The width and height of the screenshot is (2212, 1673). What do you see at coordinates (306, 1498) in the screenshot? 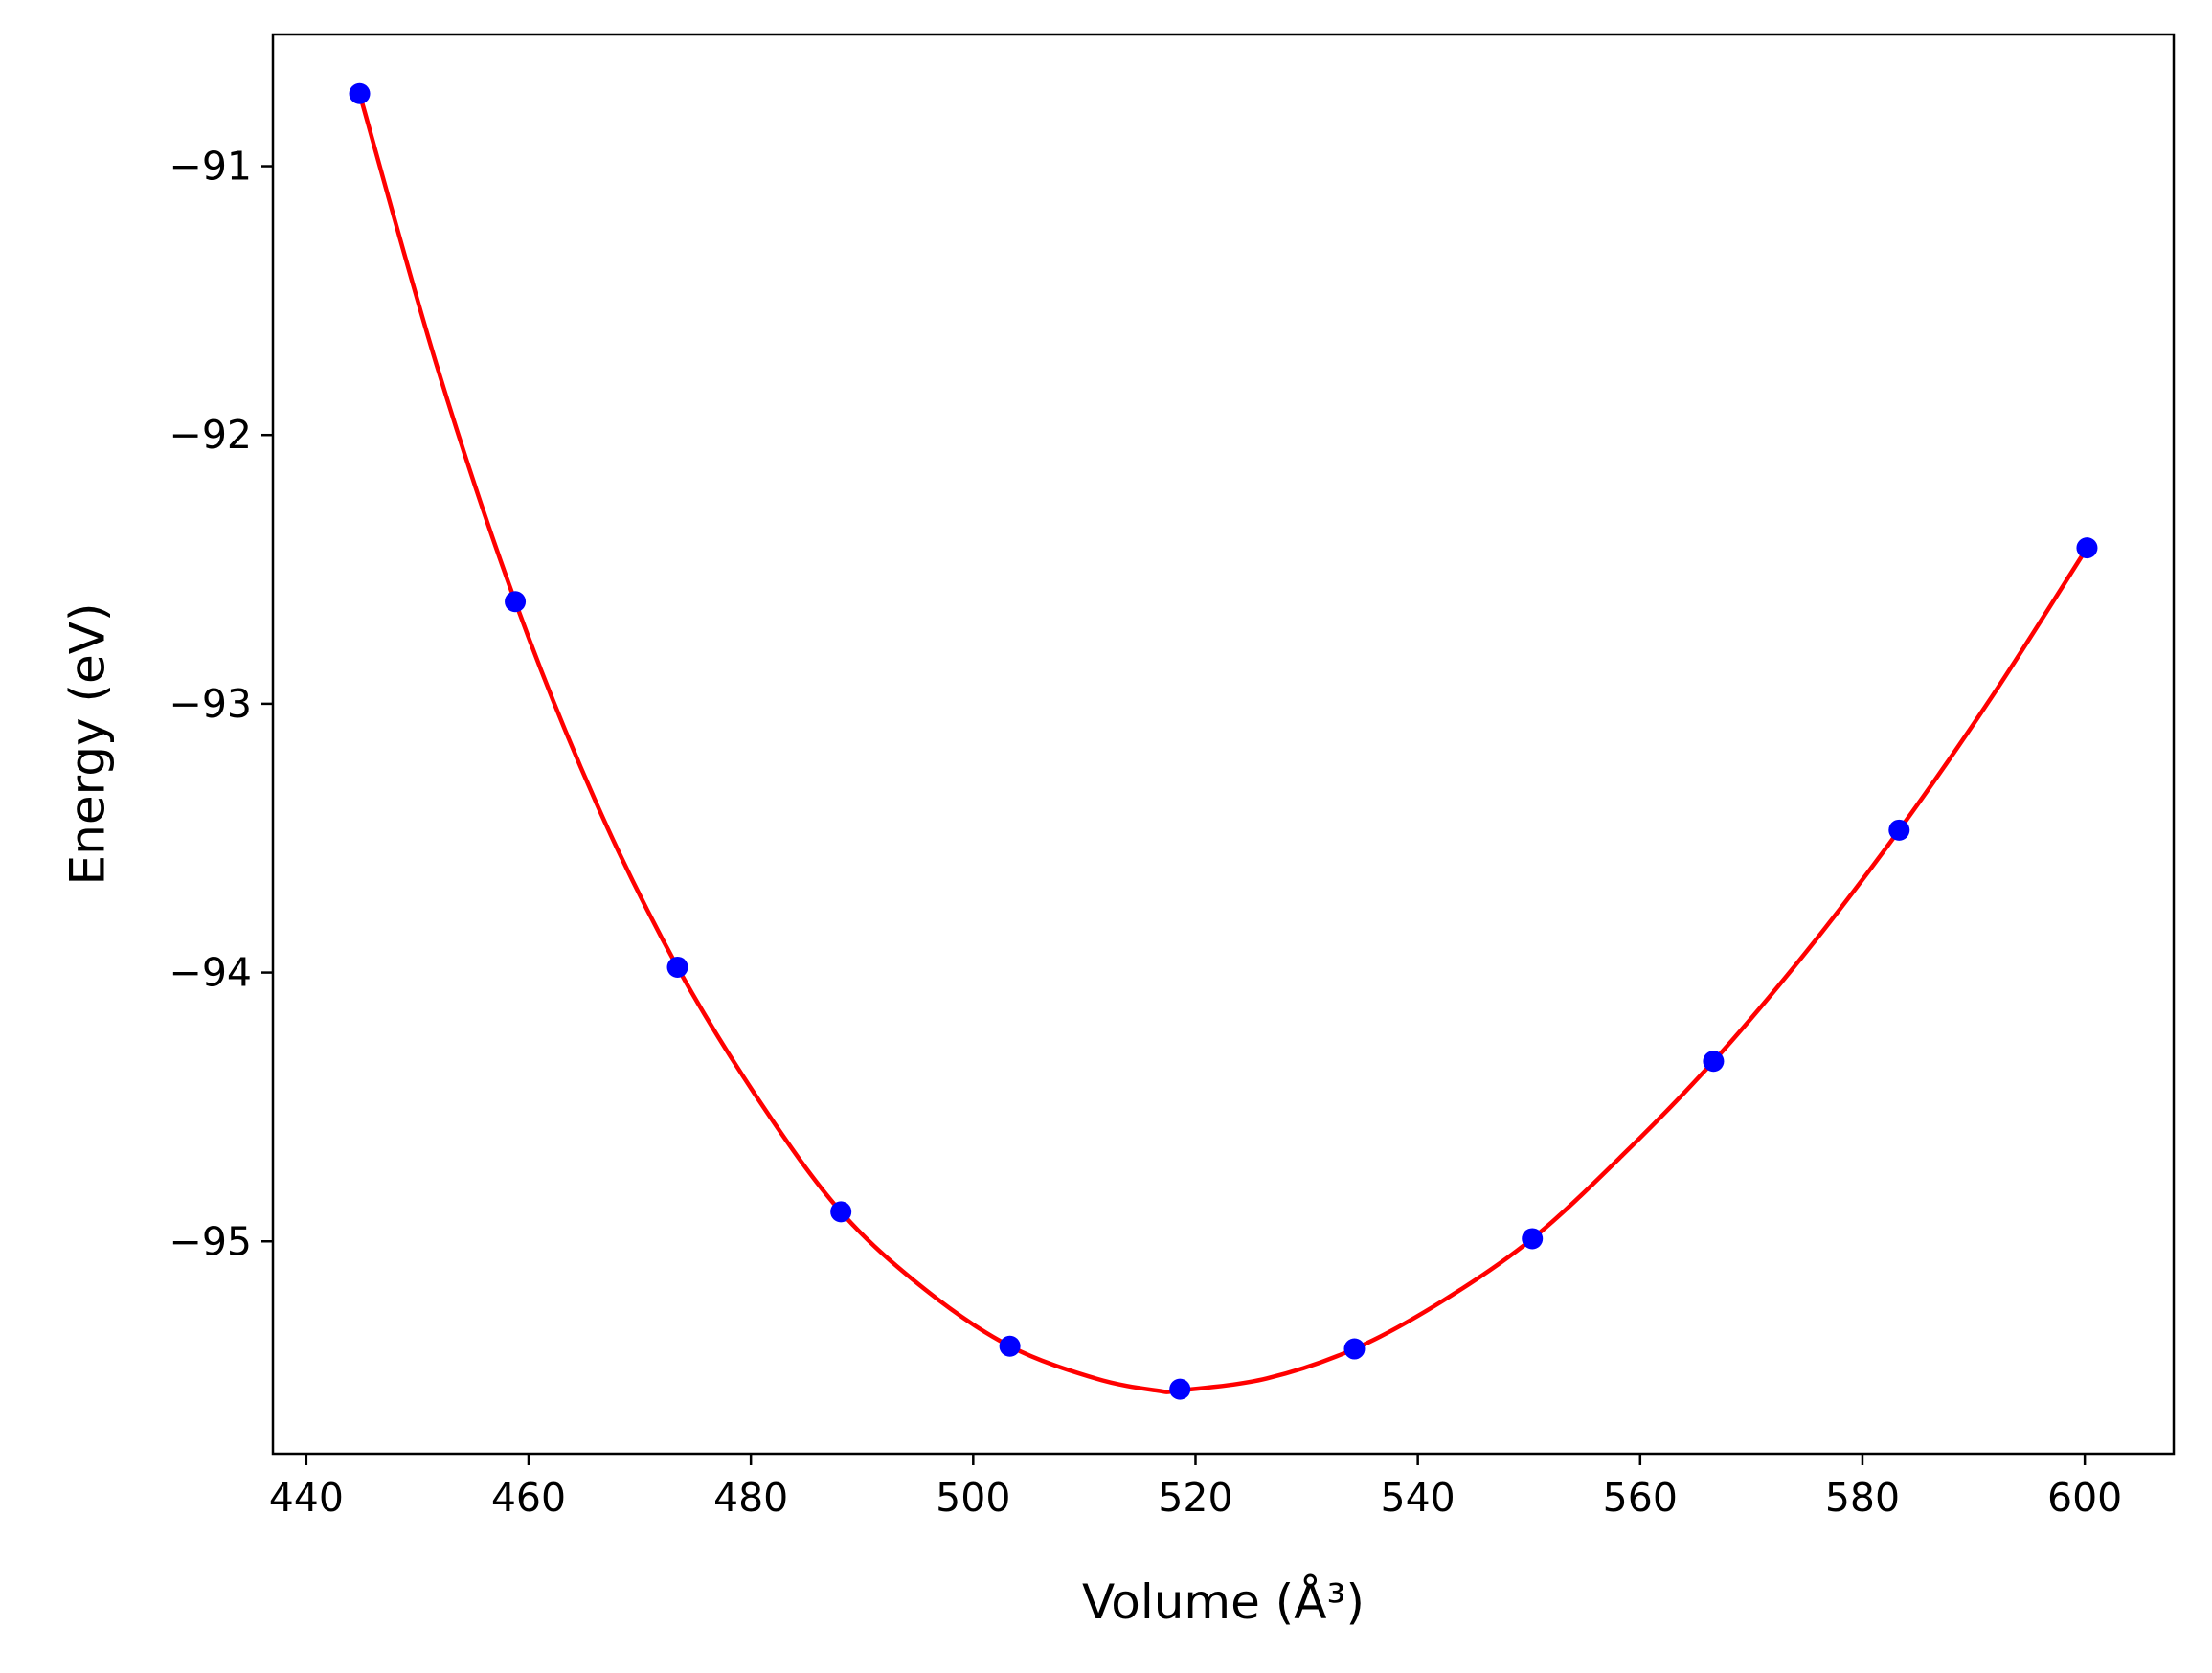
I see `x-tick-label: 440` at bounding box center [306, 1498].